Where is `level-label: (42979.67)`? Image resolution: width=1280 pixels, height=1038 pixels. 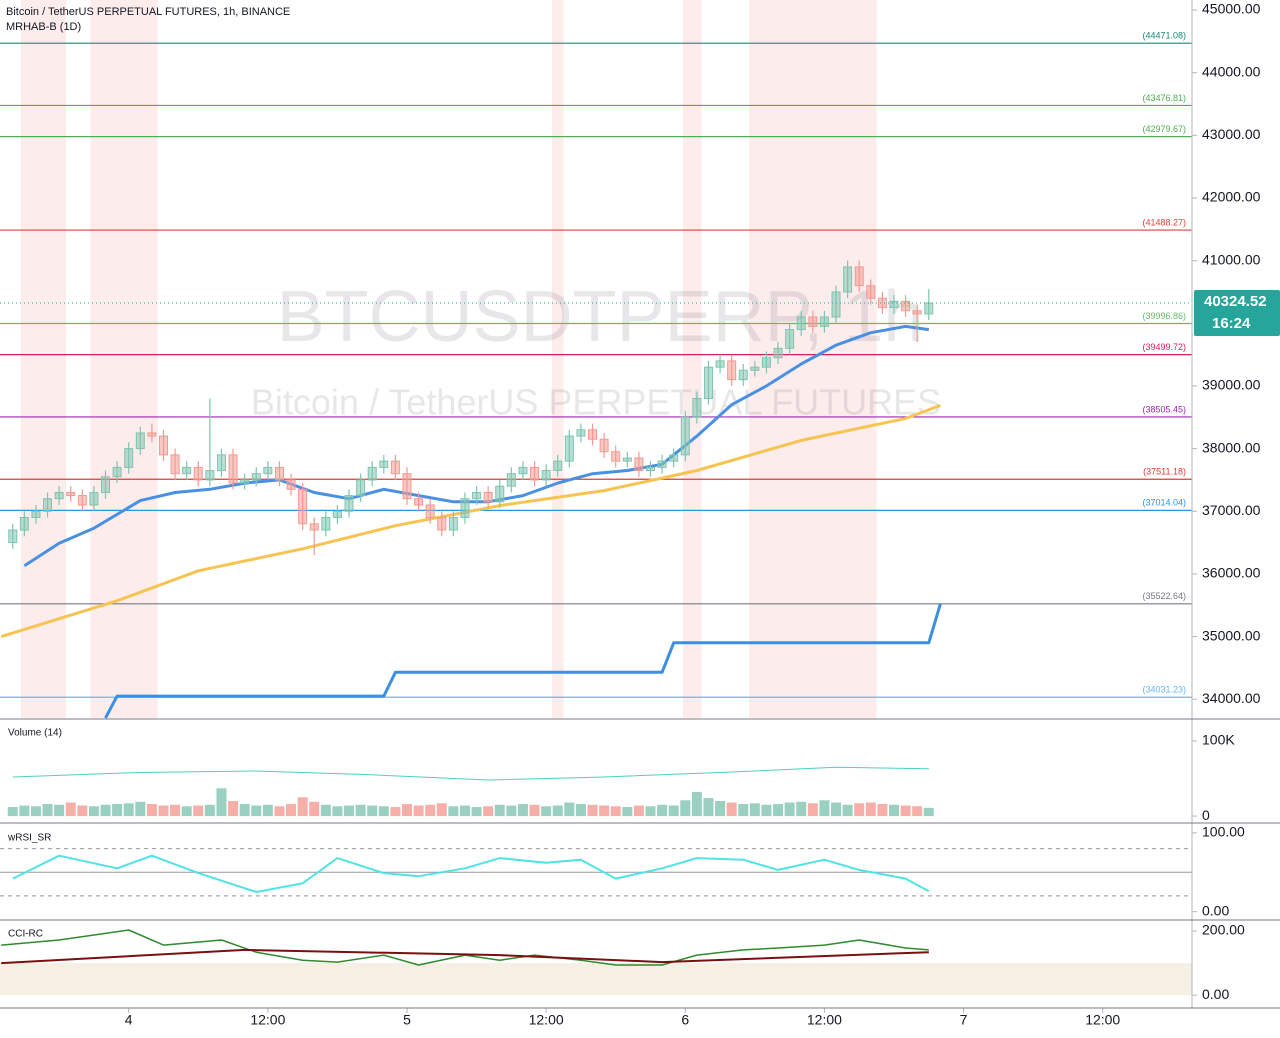 level-label: (42979.67) is located at coordinates (1164, 129).